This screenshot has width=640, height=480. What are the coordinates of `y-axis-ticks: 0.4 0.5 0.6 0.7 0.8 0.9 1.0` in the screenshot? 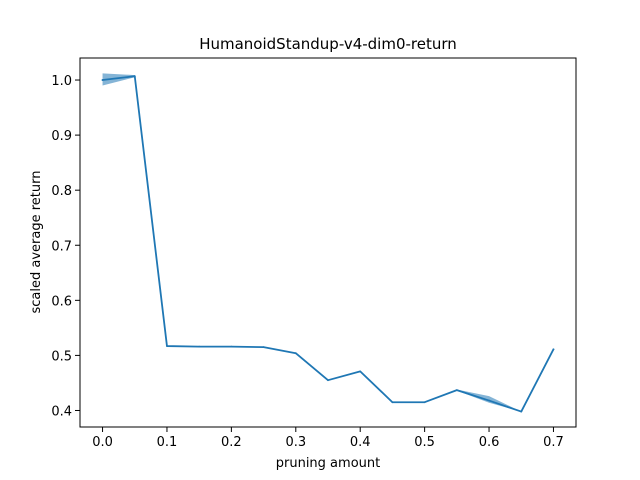 It's located at (65, 246).